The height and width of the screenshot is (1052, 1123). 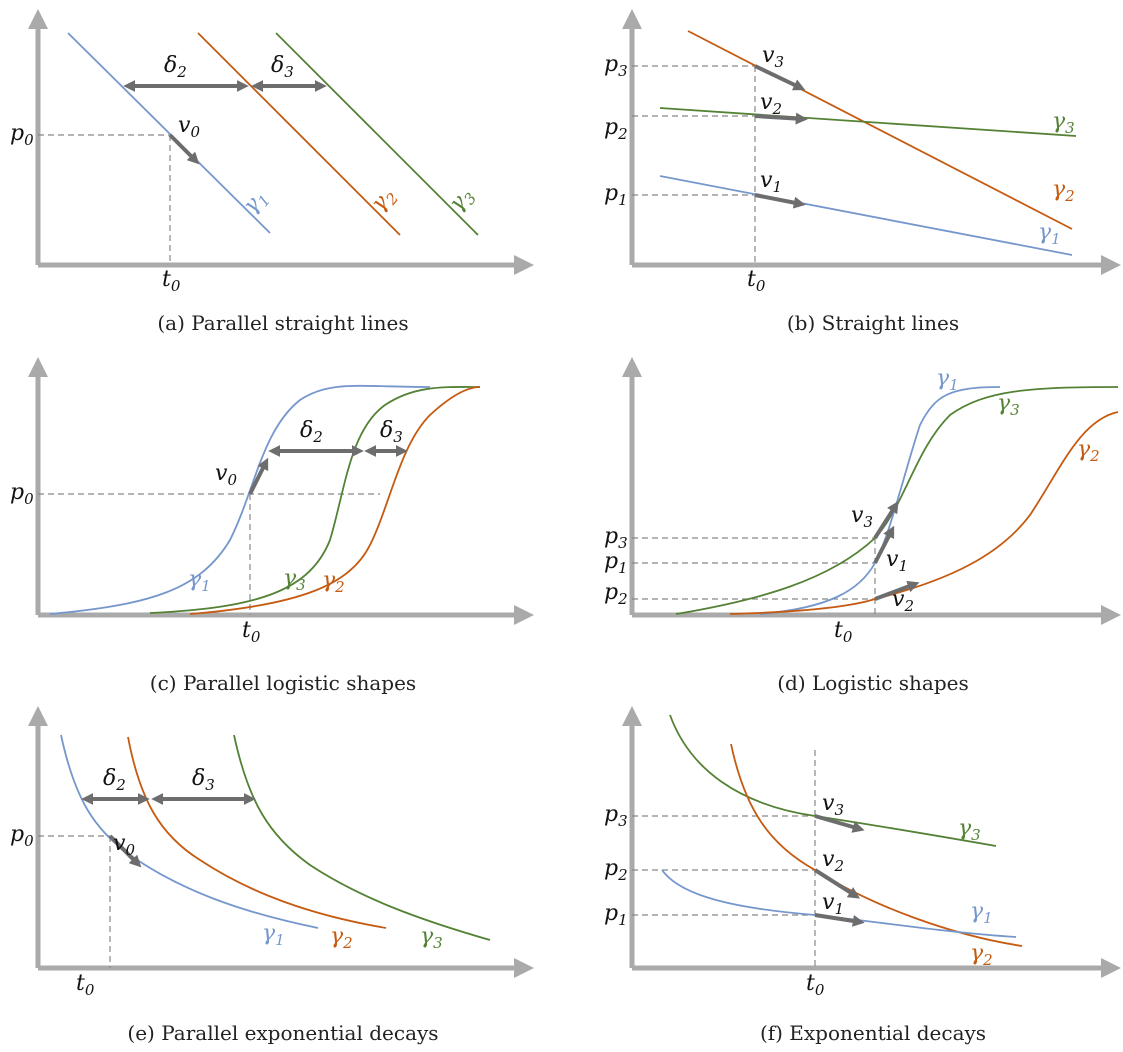 I want to click on caption-a: (a) Parallel straight lines, so click(x=282, y=323).